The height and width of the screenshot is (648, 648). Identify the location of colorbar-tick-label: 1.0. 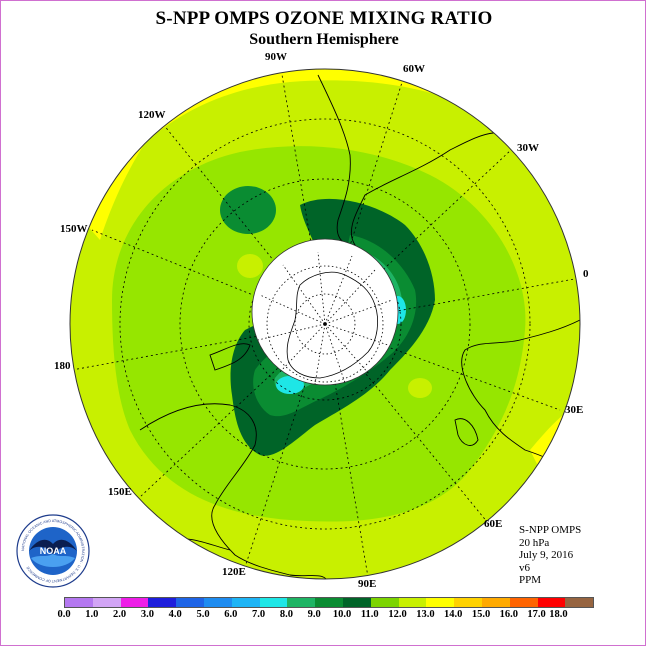
(92, 614).